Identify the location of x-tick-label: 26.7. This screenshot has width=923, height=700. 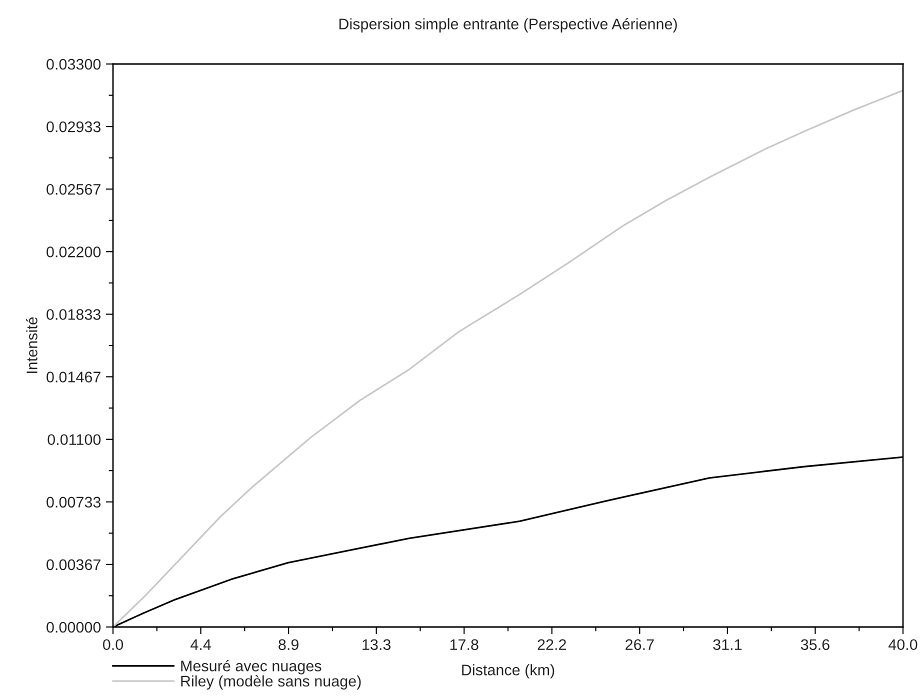
(640, 644).